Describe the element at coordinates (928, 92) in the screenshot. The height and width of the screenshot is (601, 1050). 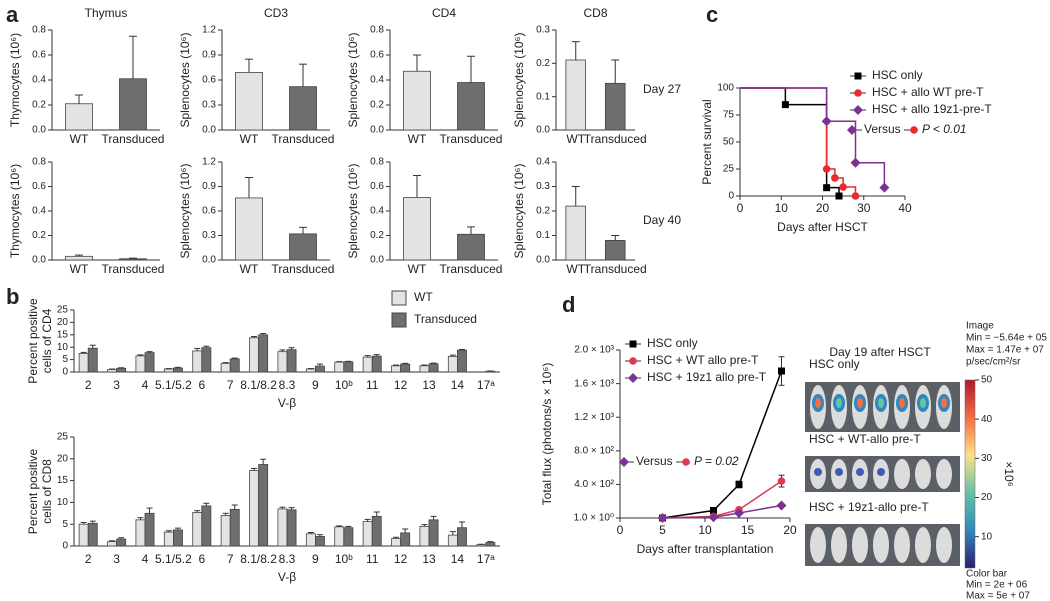
I see `legend-label: HSC + allo WT pre-T` at that location.